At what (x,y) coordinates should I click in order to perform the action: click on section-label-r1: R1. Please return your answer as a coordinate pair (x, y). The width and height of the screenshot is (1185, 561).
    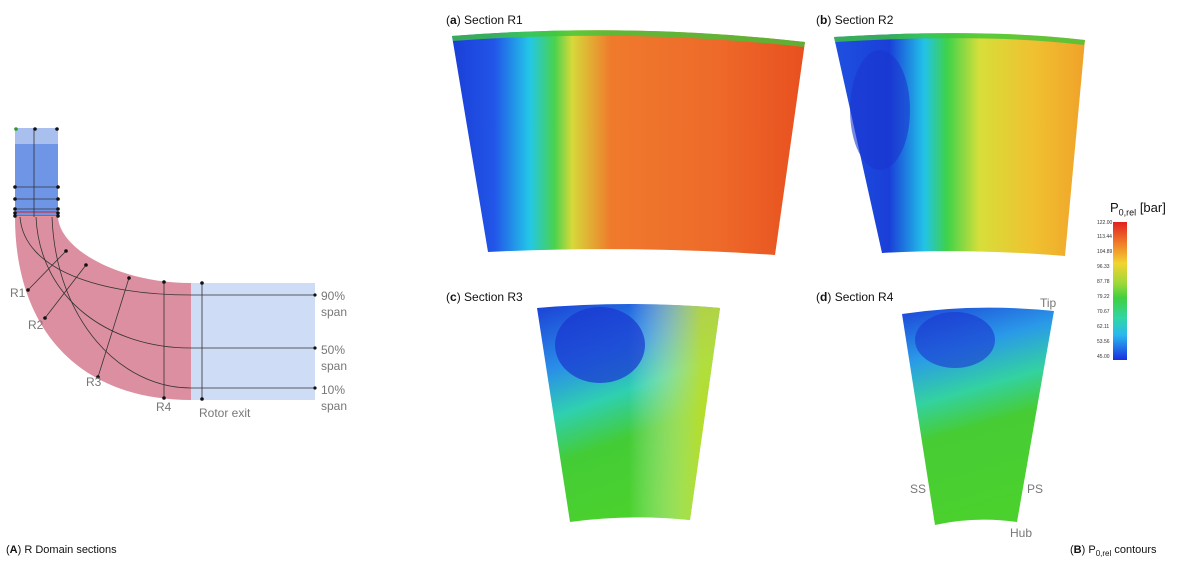
    Looking at the image, I should click on (18, 293).